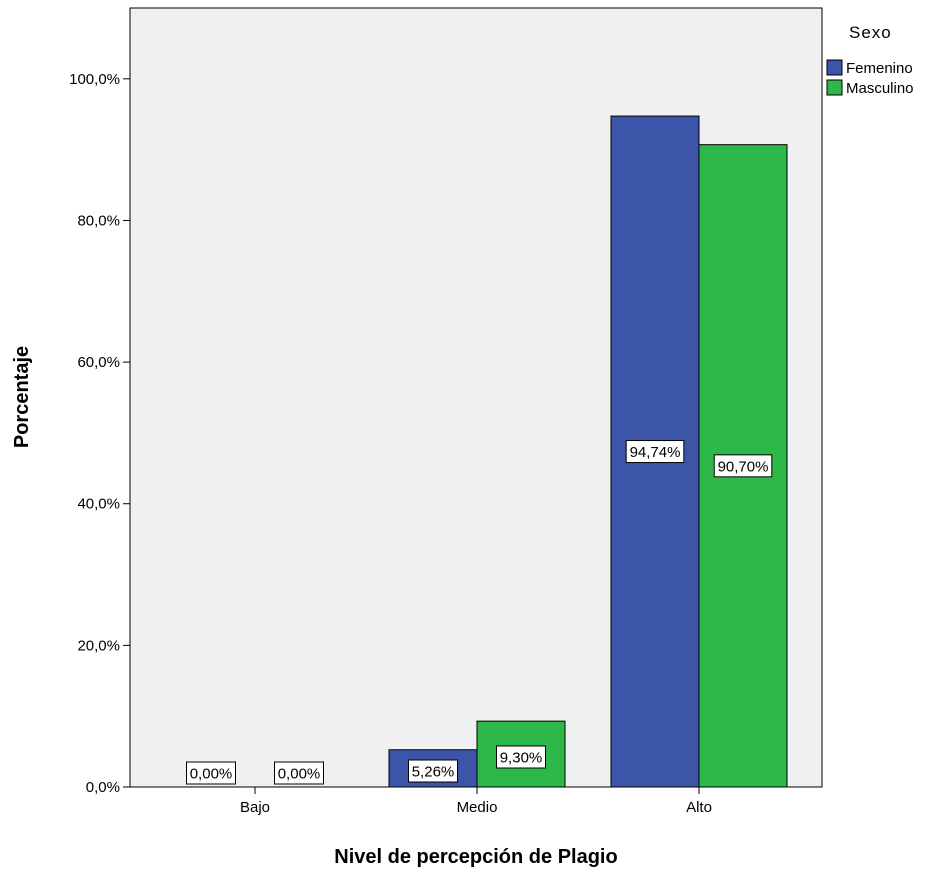  I want to click on data-label: 90,70%, so click(743, 466).